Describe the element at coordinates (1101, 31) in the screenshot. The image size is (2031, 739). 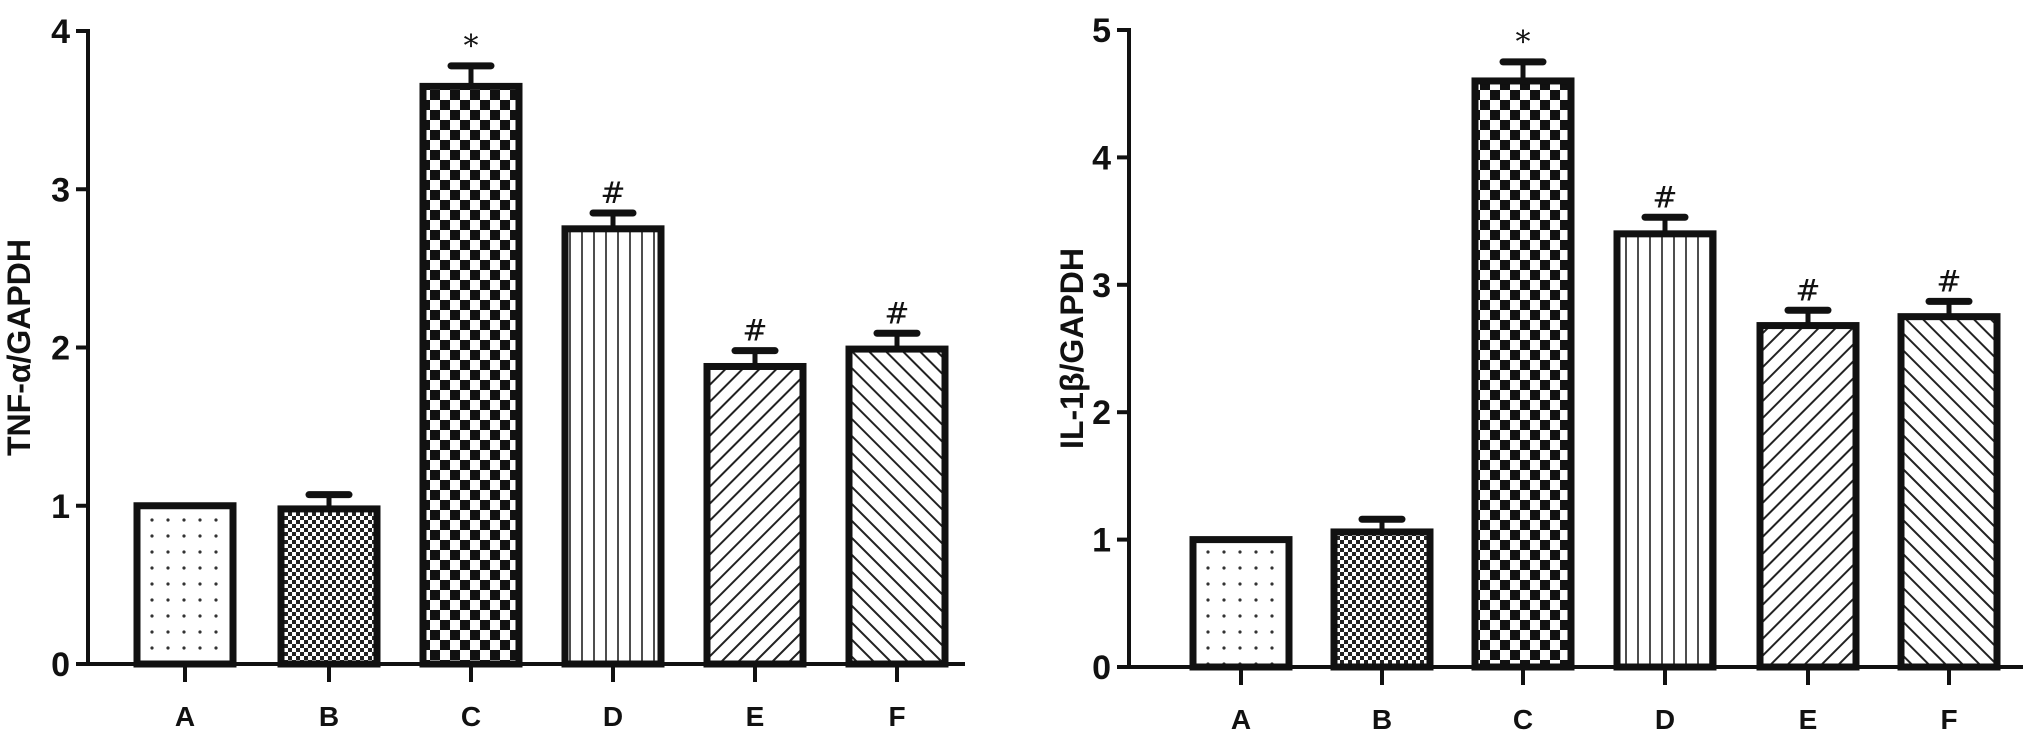
I see `y-tick-label: 5` at that location.